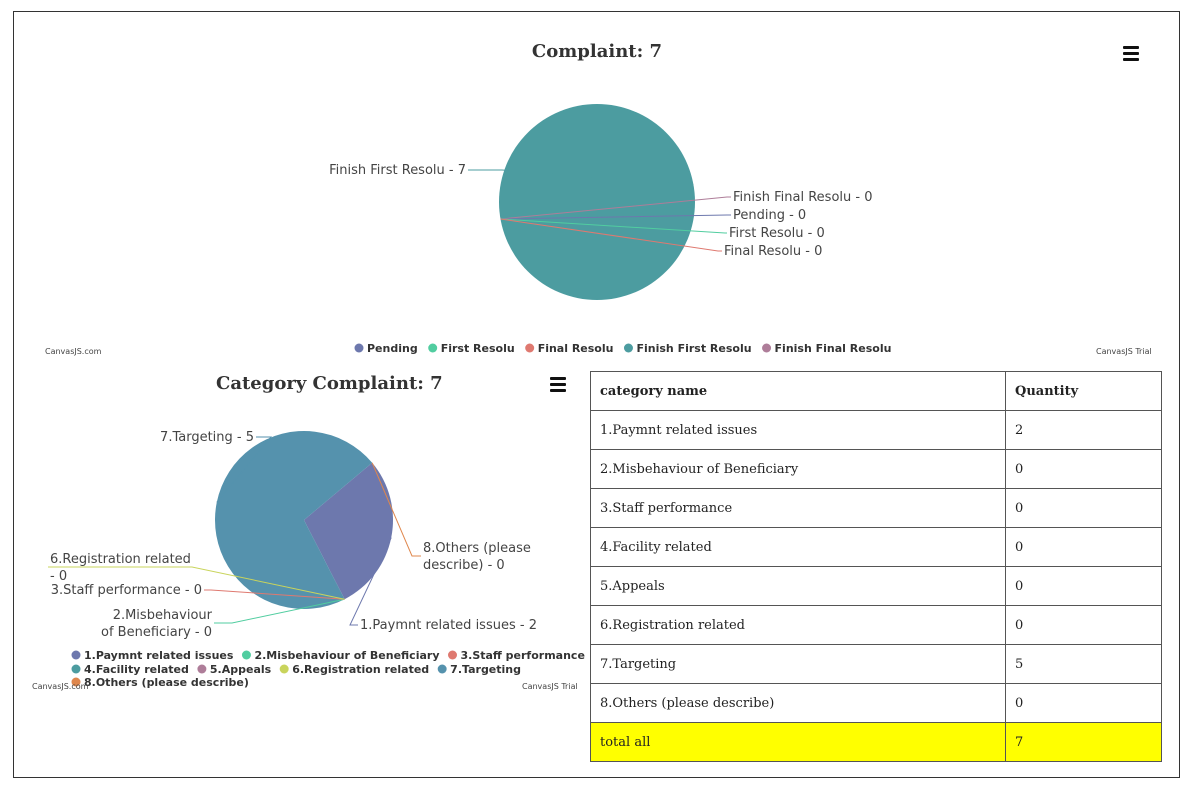 The width and height of the screenshot is (1189, 790). I want to click on complaint-chart-title: Complaint: 7, so click(597, 51).